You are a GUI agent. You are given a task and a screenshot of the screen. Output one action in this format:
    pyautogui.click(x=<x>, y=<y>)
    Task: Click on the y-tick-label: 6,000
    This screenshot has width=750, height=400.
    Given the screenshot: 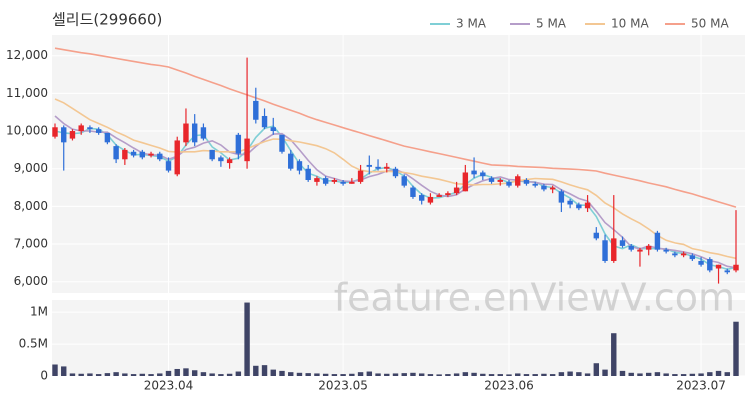 What is the action you would take?
    pyautogui.click(x=31, y=281)
    